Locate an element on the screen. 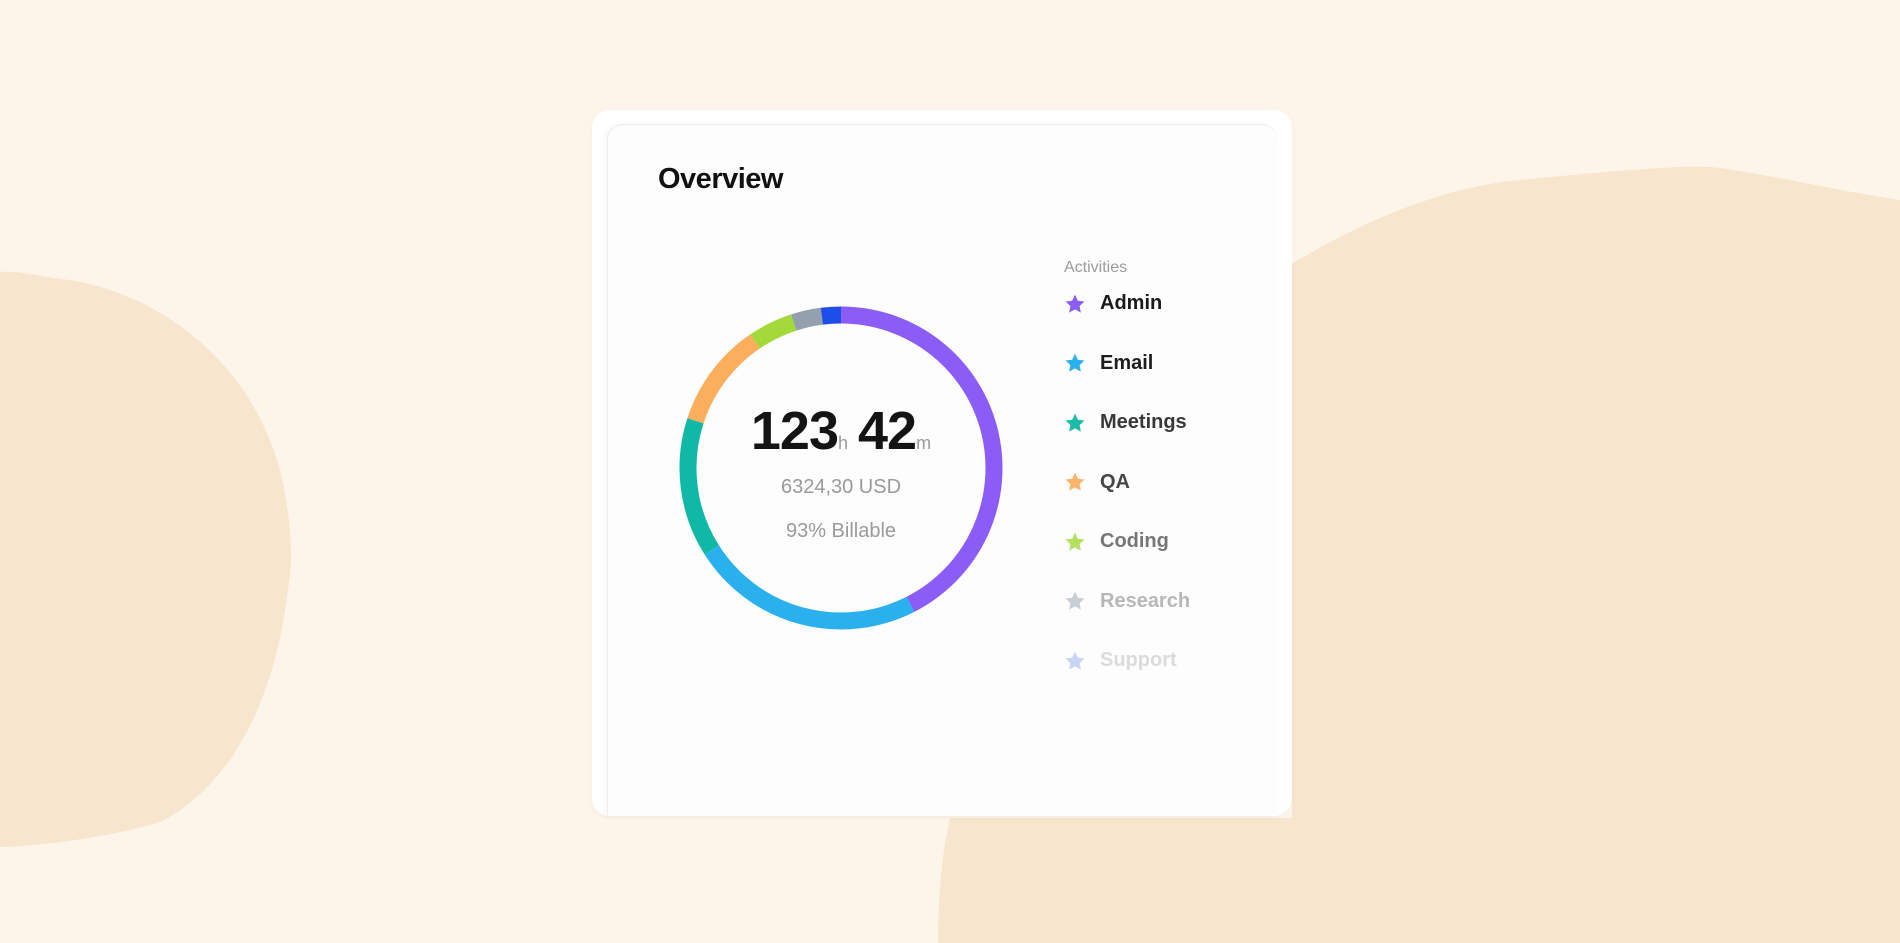 Image resolution: width=1900 pixels, height=943 pixels. billable-percentage: 93% Billable is located at coordinates (841, 531).